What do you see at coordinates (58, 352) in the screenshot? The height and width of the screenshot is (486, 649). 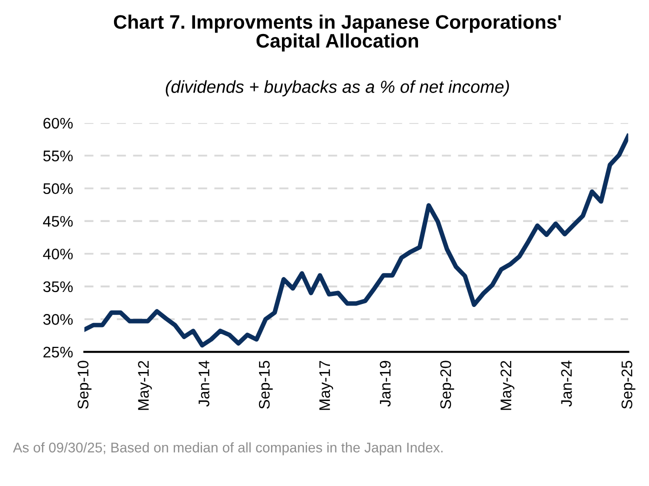 I see `y-tick-label: 25%` at bounding box center [58, 352].